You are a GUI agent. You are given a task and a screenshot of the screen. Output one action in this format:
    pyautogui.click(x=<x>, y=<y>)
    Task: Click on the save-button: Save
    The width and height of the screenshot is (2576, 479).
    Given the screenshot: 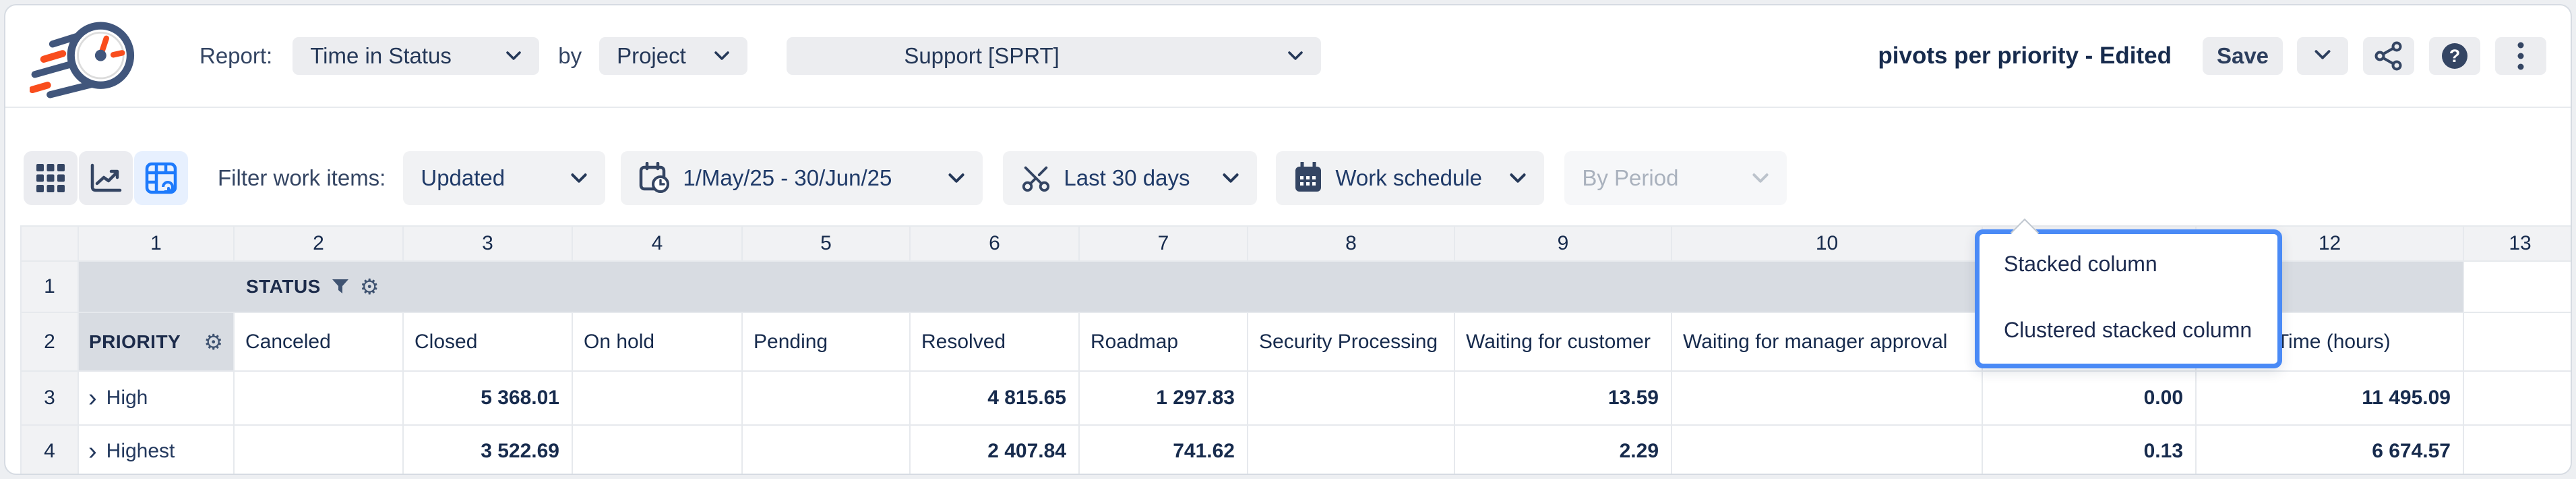 What is the action you would take?
    pyautogui.click(x=2243, y=56)
    